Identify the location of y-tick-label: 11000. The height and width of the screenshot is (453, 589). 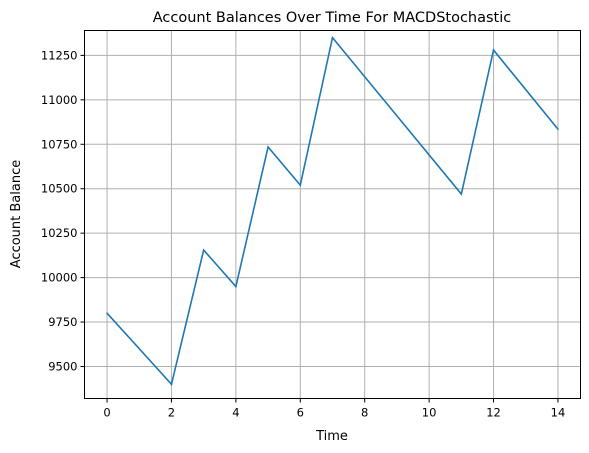
(59, 100).